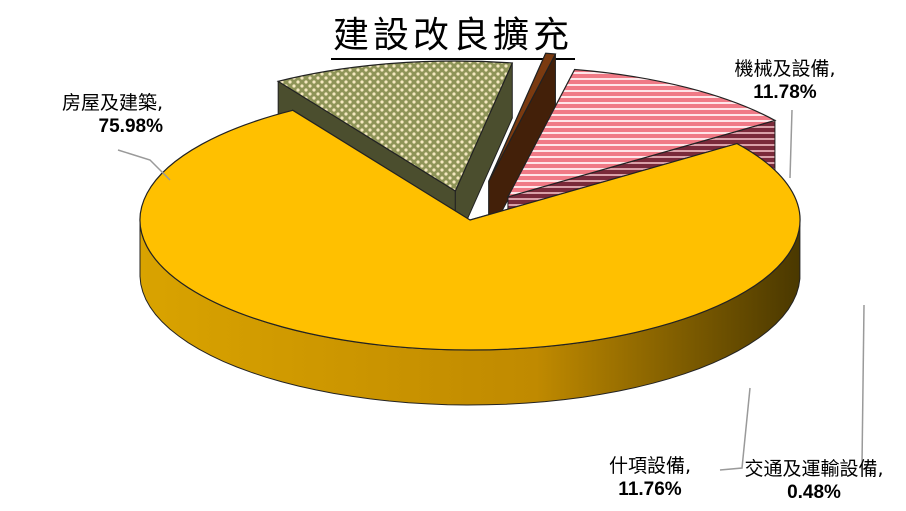 The width and height of the screenshot is (906, 511). I want to click on slice-top-machinery, so click(395, 126).